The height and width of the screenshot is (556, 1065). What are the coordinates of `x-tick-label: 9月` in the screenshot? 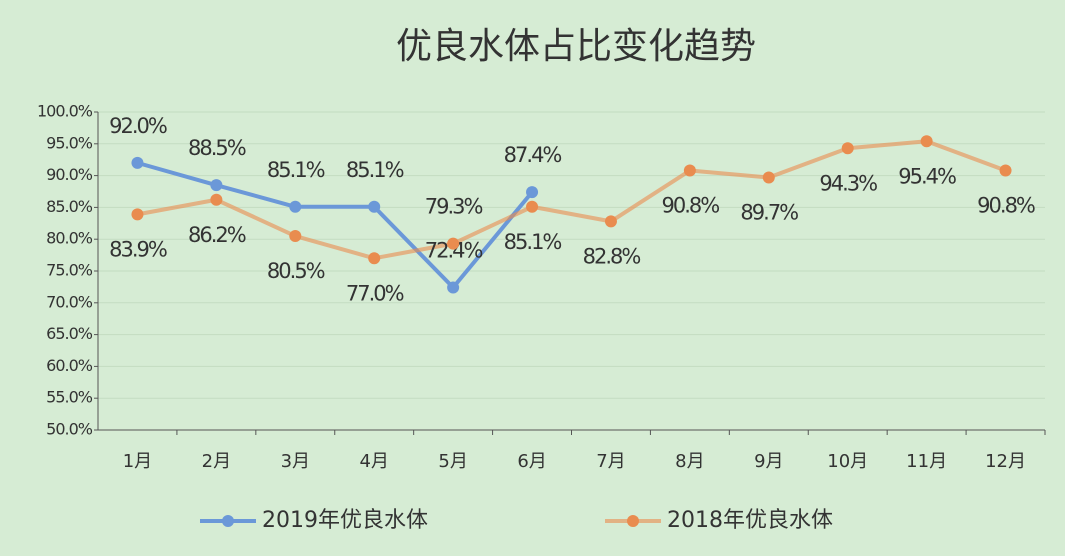 It's located at (768, 461).